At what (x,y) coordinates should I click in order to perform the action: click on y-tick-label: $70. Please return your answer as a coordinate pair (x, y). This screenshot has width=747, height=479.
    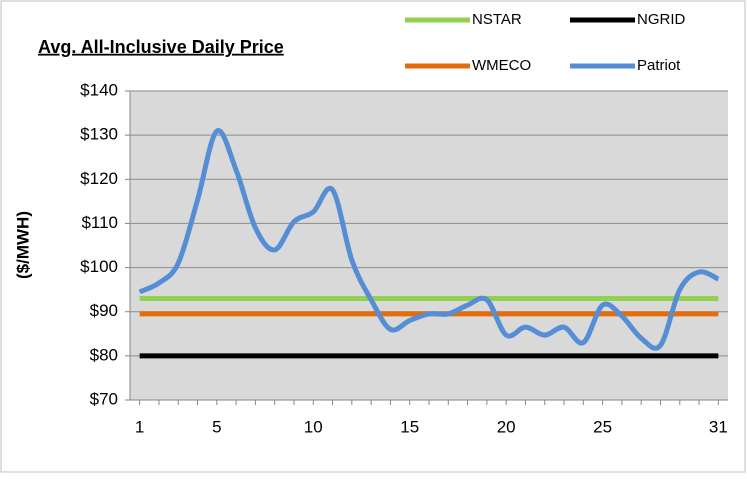
    Looking at the image, I should click on (104, 398).